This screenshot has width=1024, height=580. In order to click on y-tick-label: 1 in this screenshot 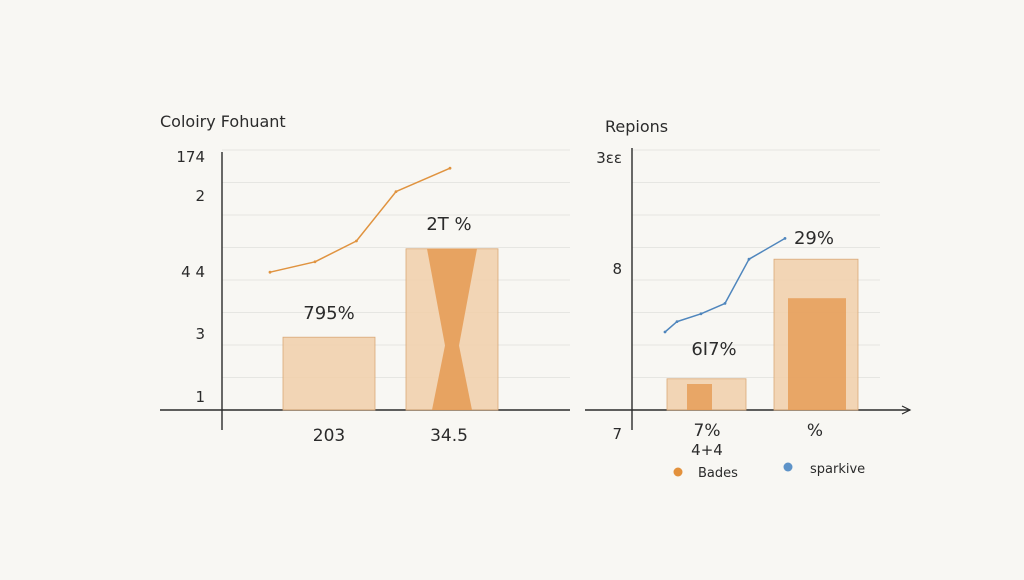, I will do `click(200, 397)`.